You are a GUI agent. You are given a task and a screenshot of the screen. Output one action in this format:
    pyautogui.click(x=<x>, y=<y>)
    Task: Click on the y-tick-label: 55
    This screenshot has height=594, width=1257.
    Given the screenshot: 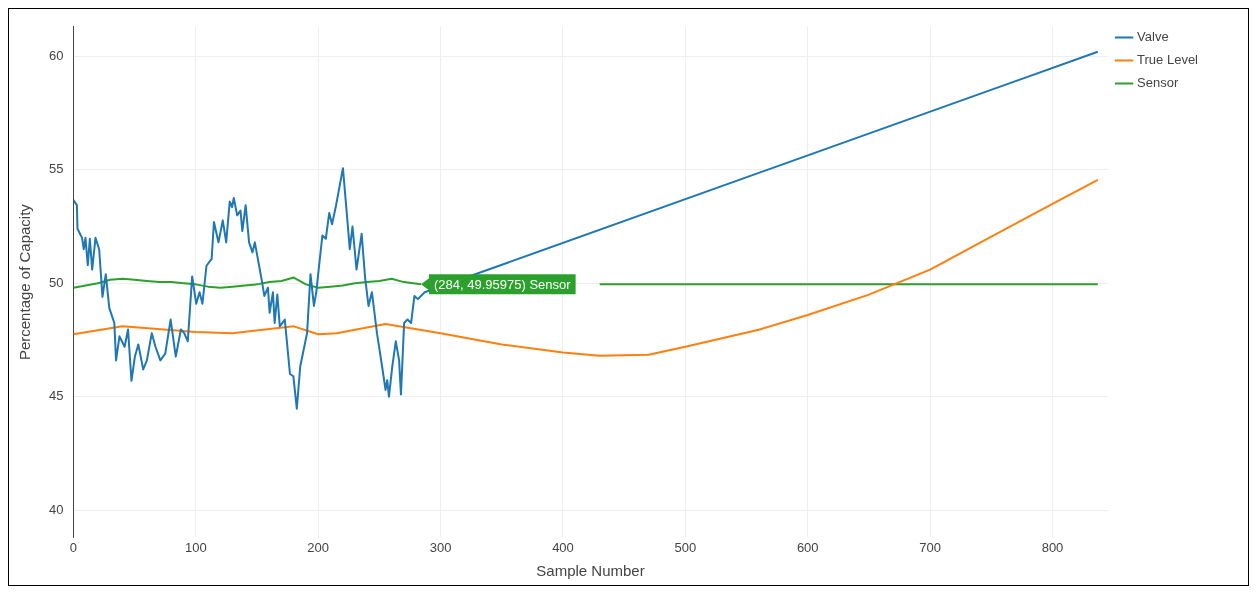 What is the action you would take?
    pyautogui.click(x=56, y=169)
    